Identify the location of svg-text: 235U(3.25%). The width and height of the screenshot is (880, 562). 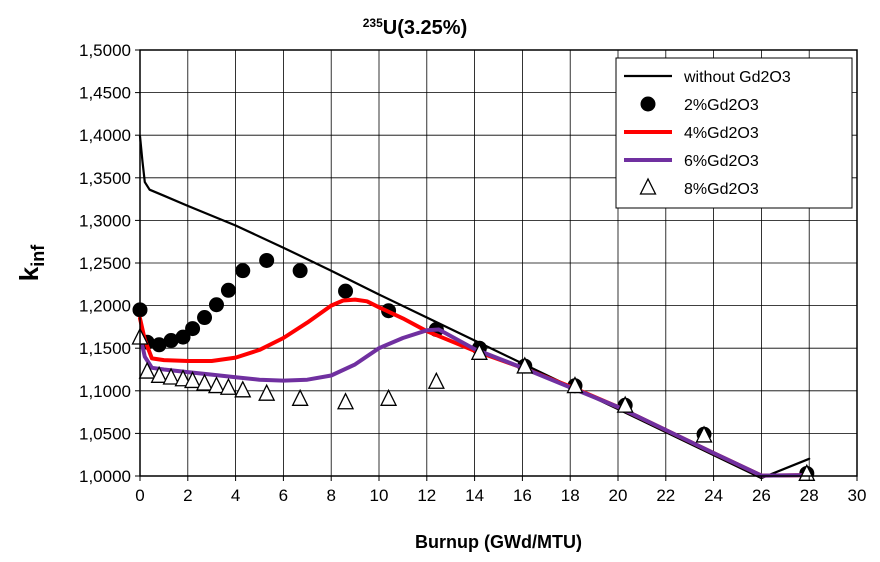
(415, 27).